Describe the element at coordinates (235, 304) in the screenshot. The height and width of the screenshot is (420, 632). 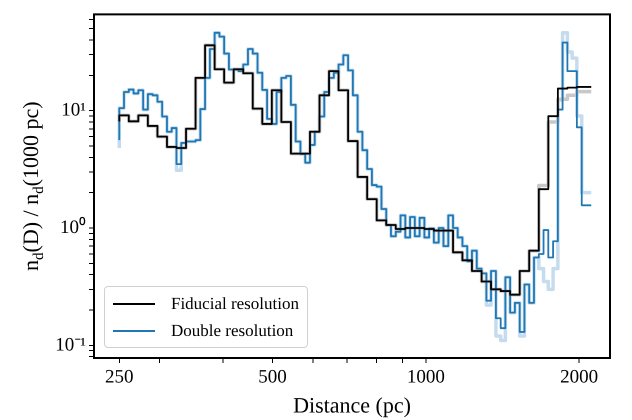
I see `legend-label: Fiducial resolution` at that location.